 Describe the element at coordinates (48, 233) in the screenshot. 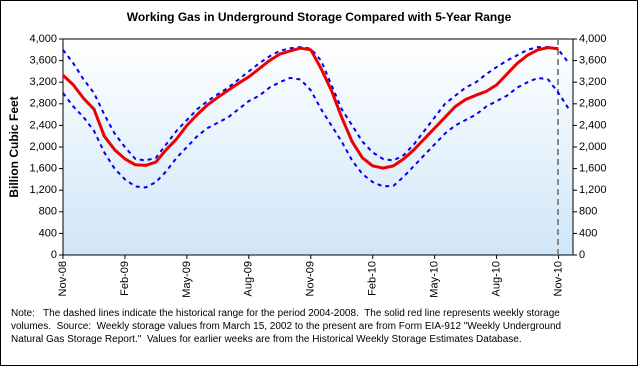

I see `y-tick-label: 400` at that location.